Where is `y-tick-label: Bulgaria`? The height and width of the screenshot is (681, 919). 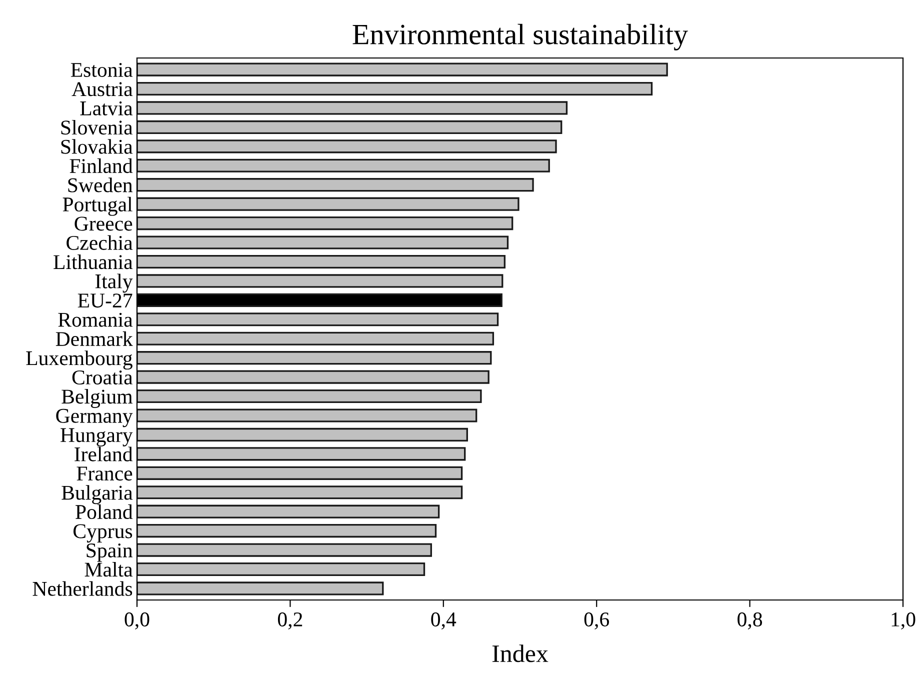
y-tick-label: Bulgaria is located at coordinates (97, 494).